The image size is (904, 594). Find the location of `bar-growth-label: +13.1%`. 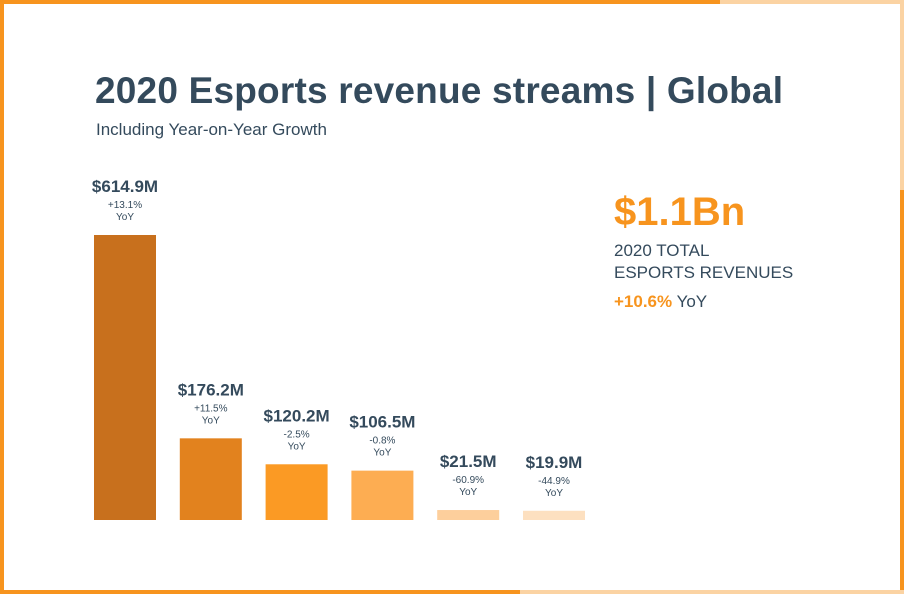

bar-growth-label: +13.1% is located at coordinates (125, 205).